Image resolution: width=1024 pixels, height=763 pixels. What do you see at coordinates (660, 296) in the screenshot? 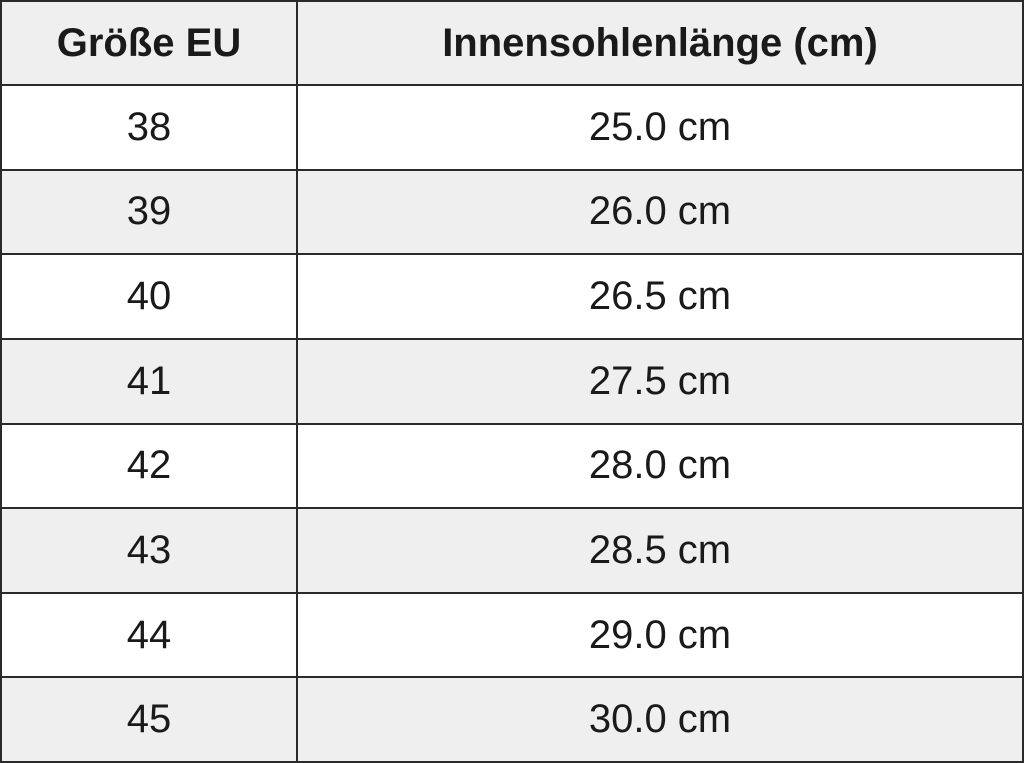
I see `table-cell: 26.5 cm` at bounding box center [660, 296].